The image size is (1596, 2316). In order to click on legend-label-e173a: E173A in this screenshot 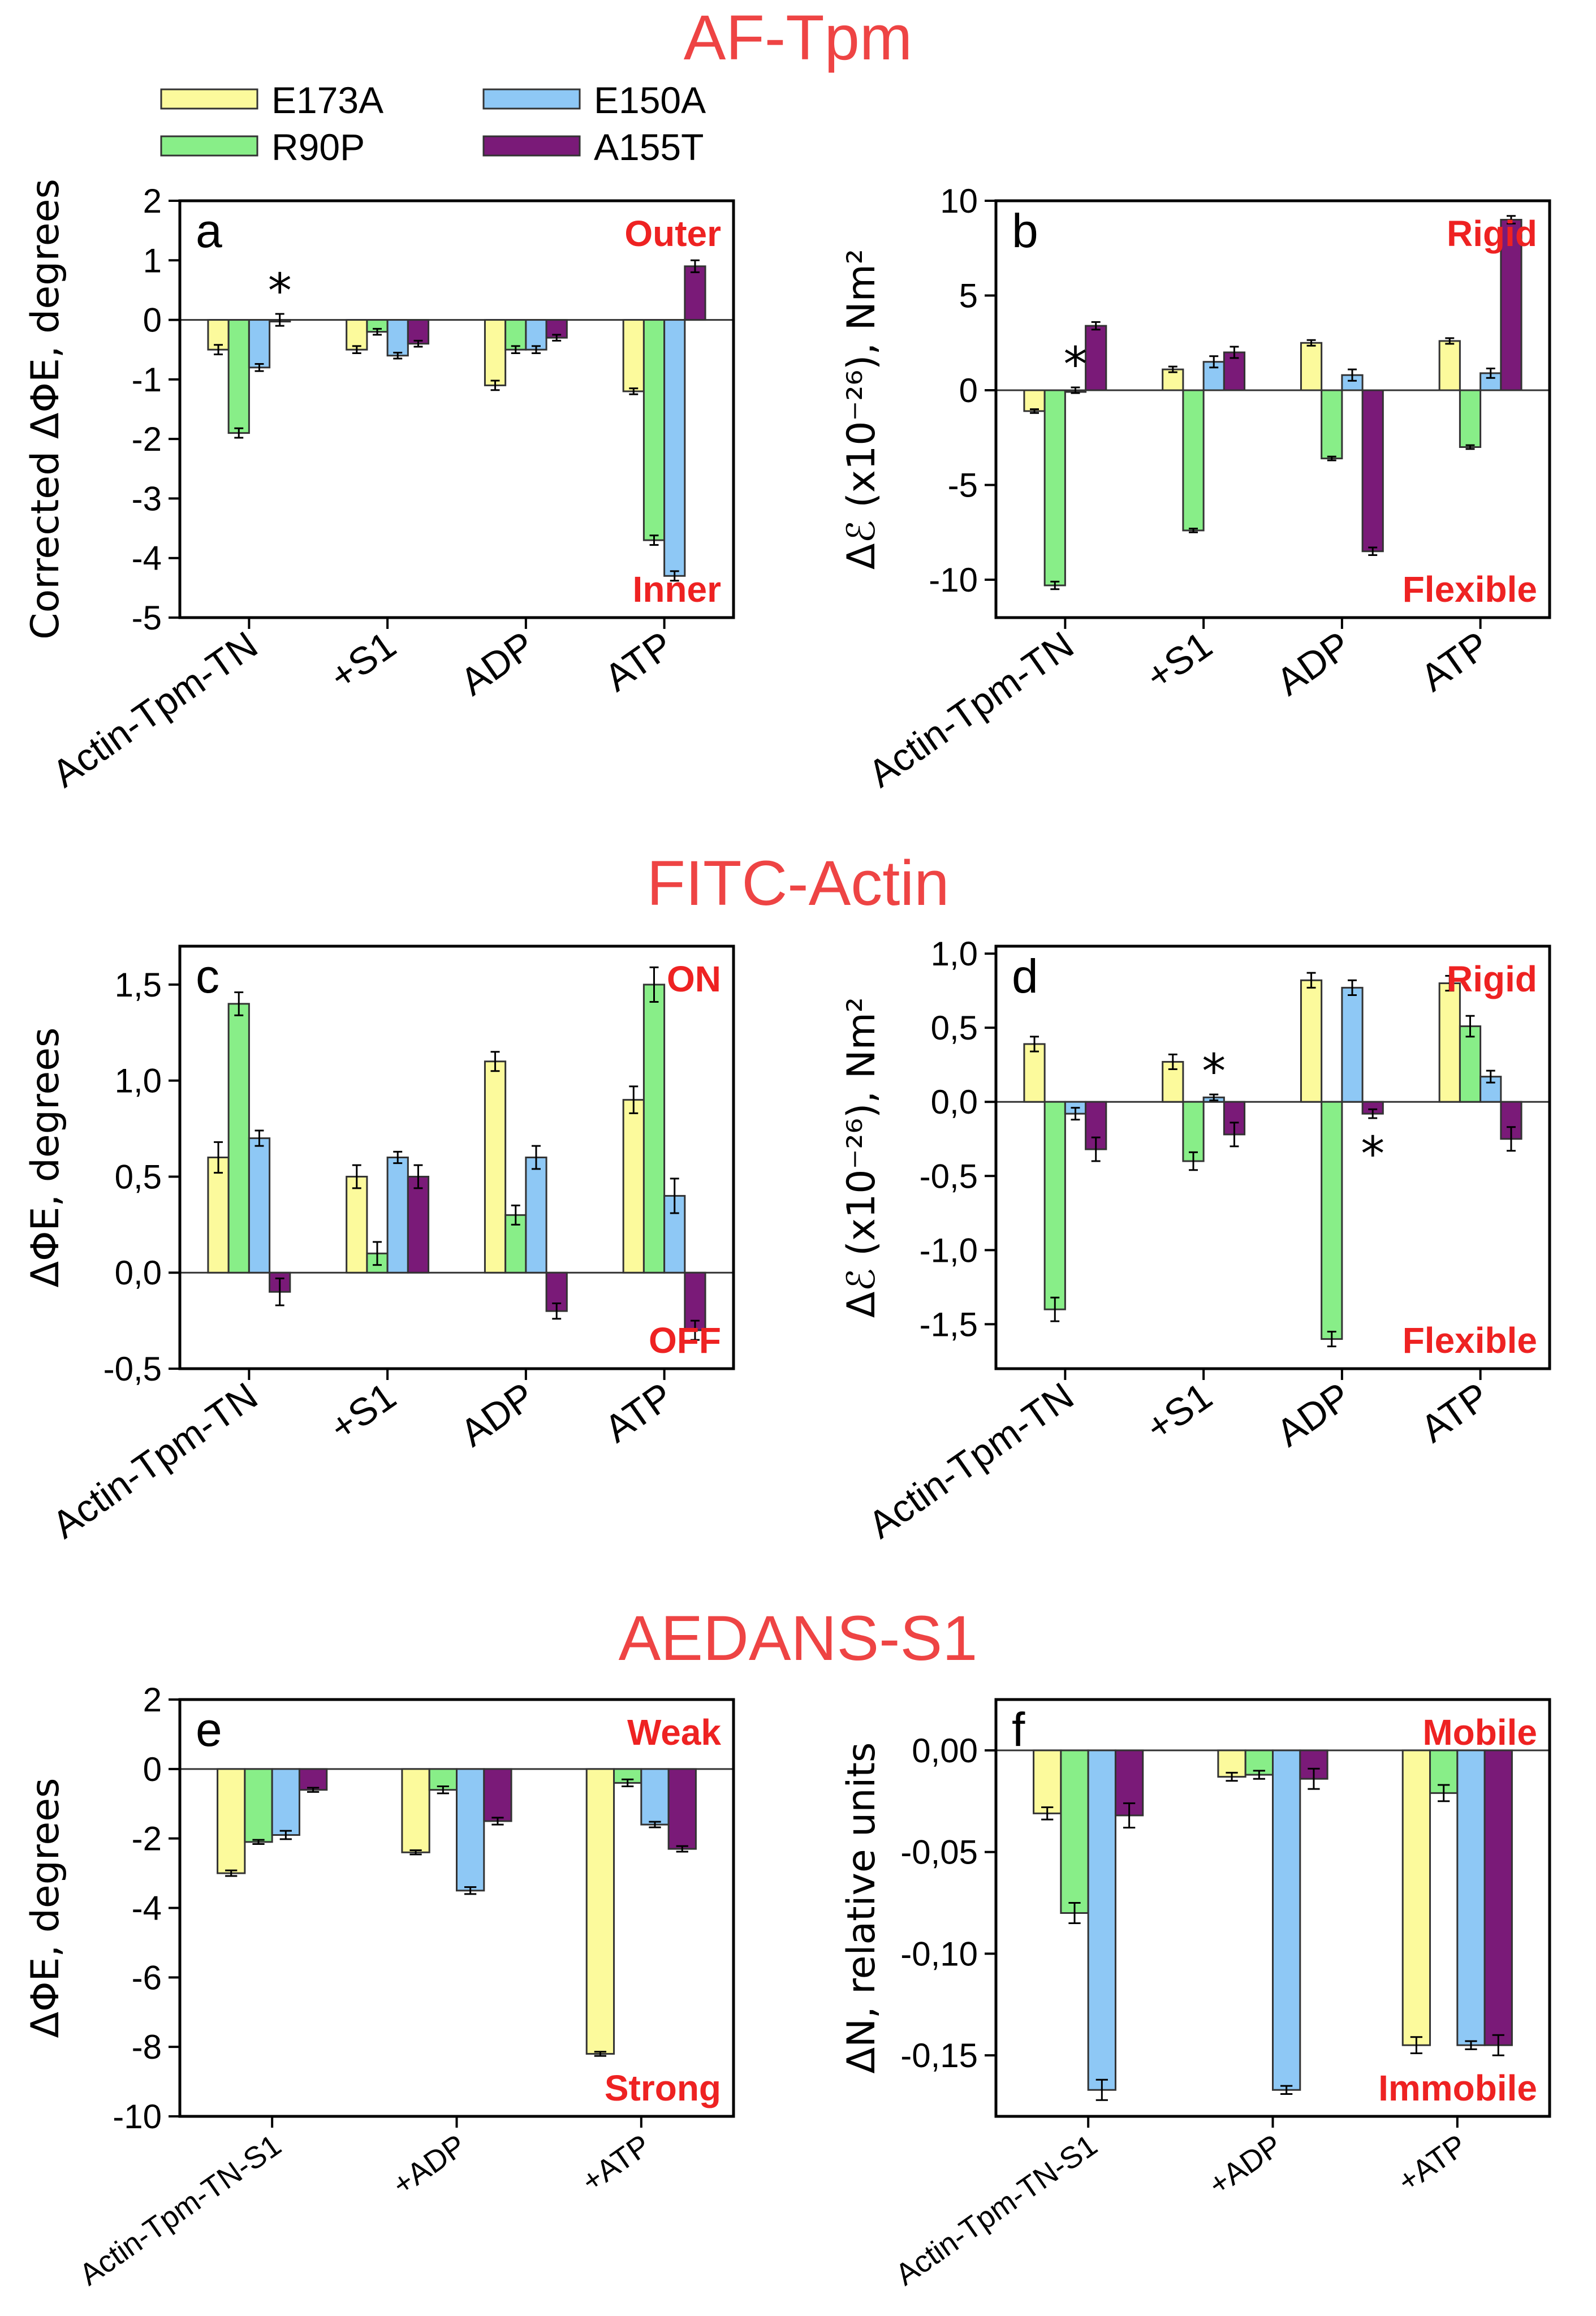, I will do `click(327, 100)`.